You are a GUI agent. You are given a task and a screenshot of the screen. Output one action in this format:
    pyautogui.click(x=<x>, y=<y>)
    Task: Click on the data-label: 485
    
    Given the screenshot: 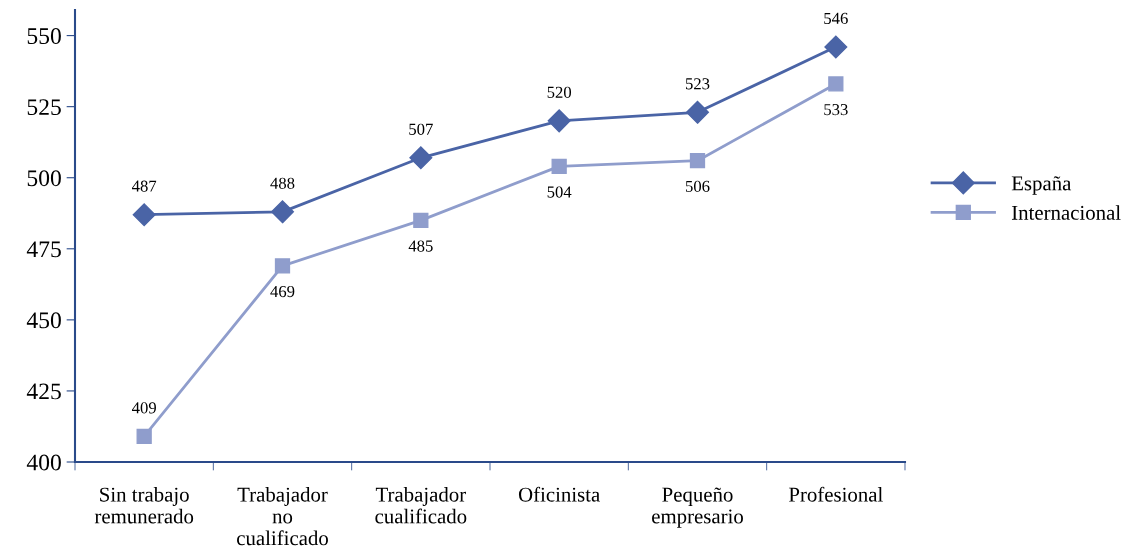 What is the action you would take?
    pyautogui.click(x=420, y=246)
    